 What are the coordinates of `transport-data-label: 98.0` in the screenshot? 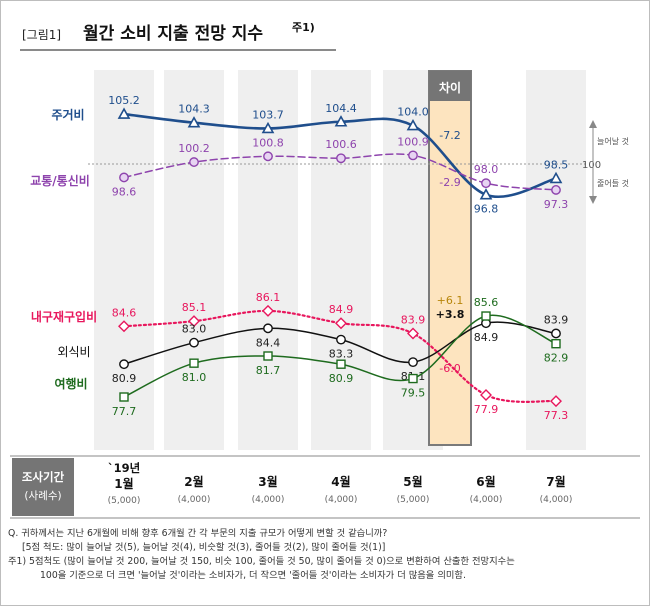 It's located at (486, 169).